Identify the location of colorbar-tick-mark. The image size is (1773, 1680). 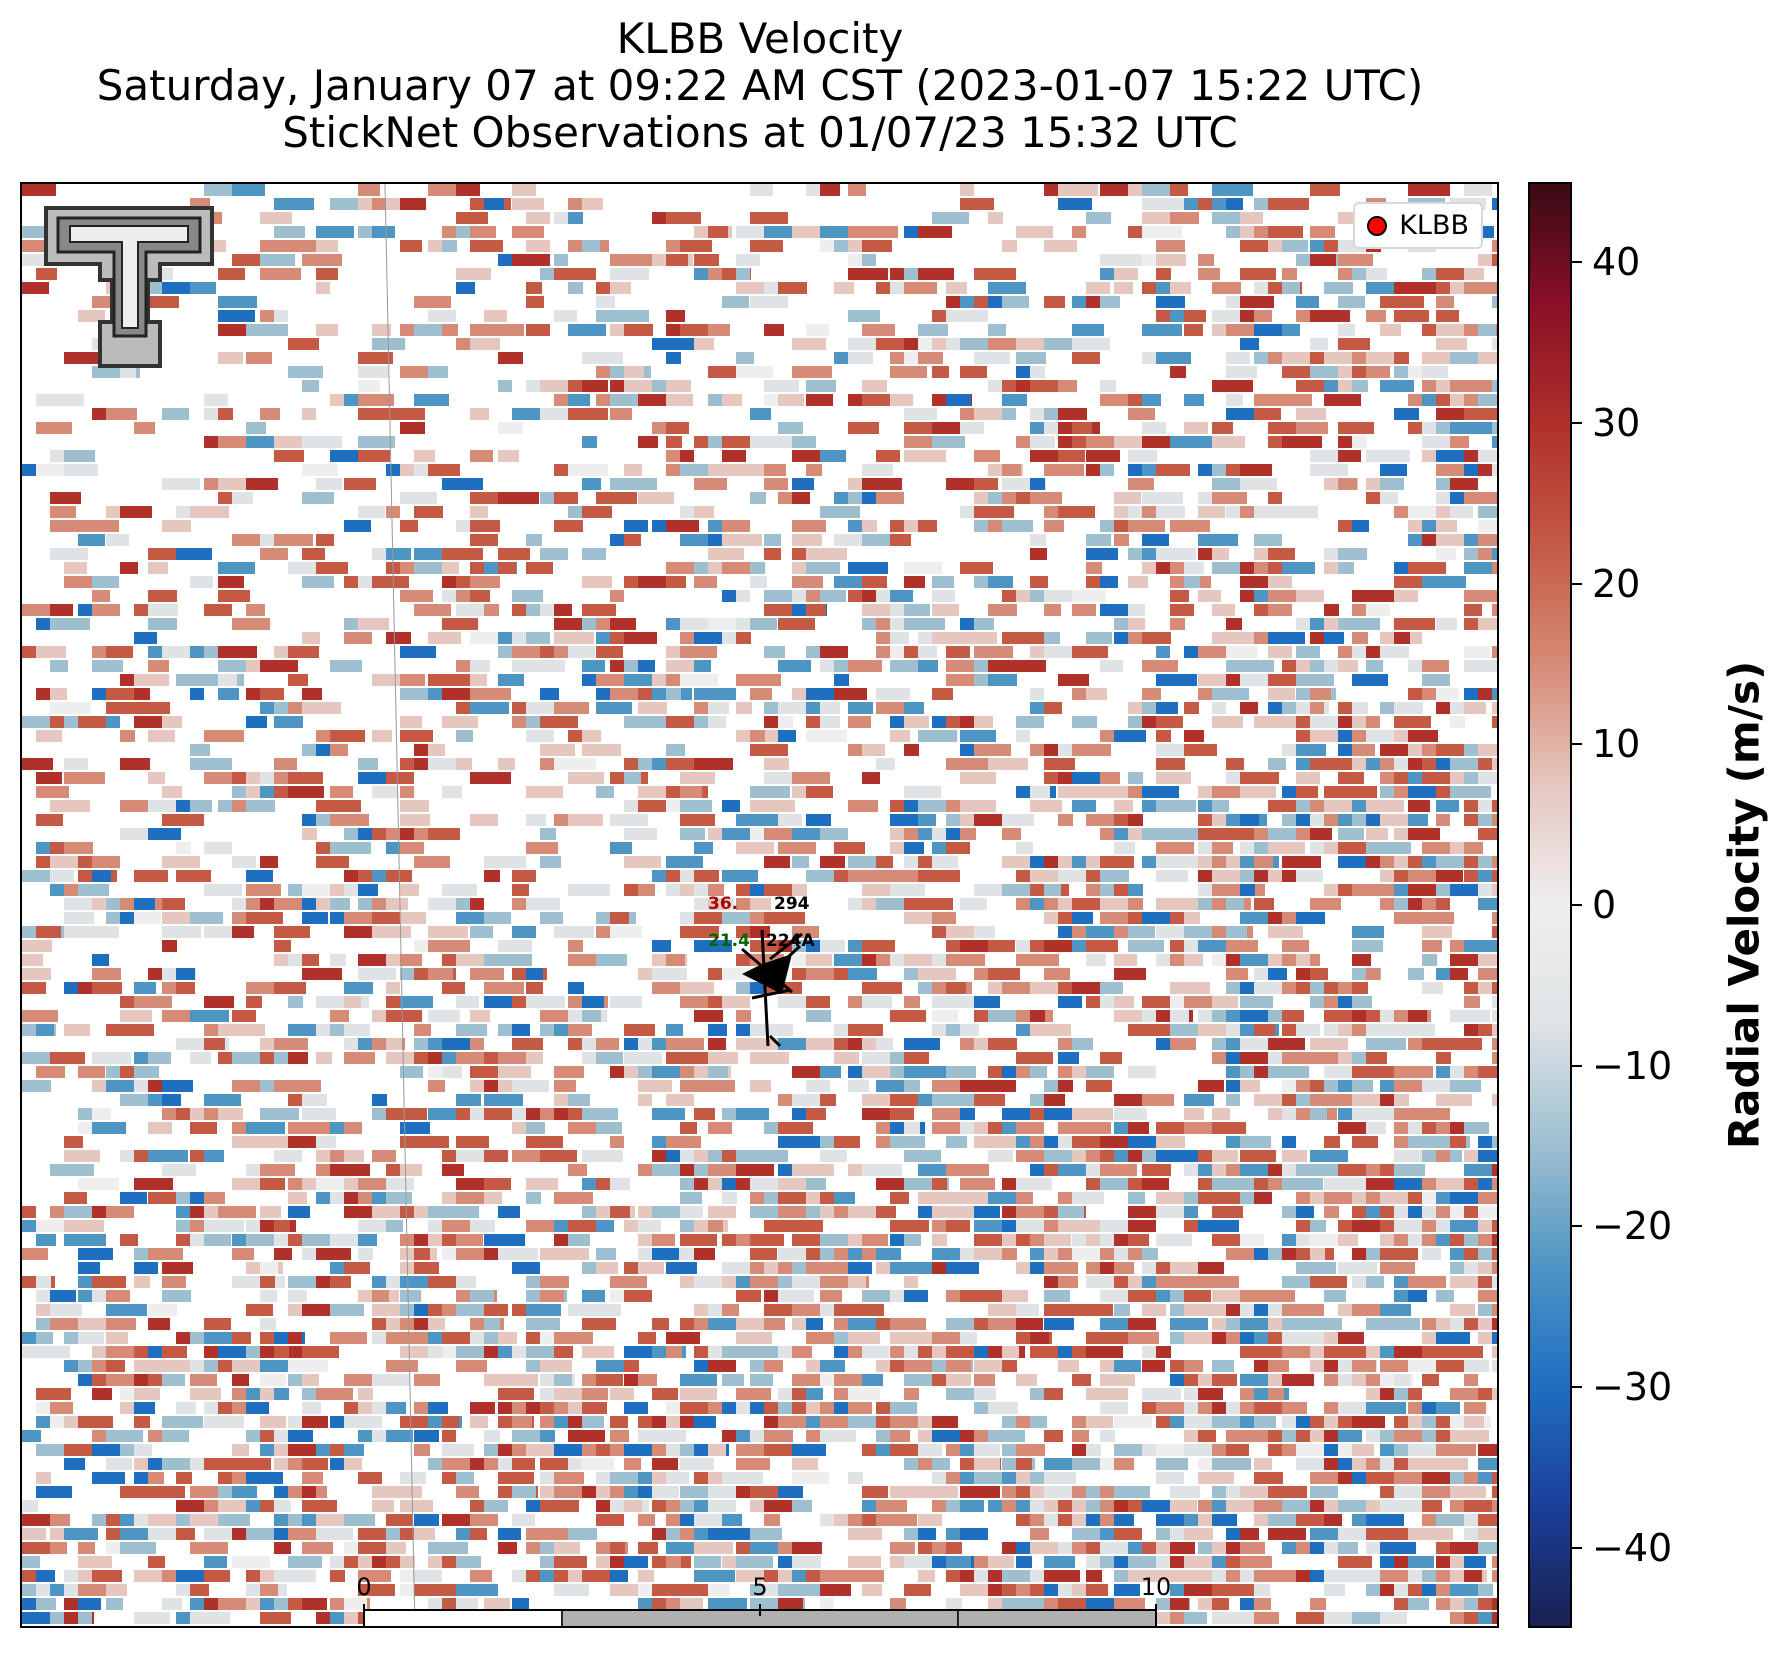
(1577, 744).